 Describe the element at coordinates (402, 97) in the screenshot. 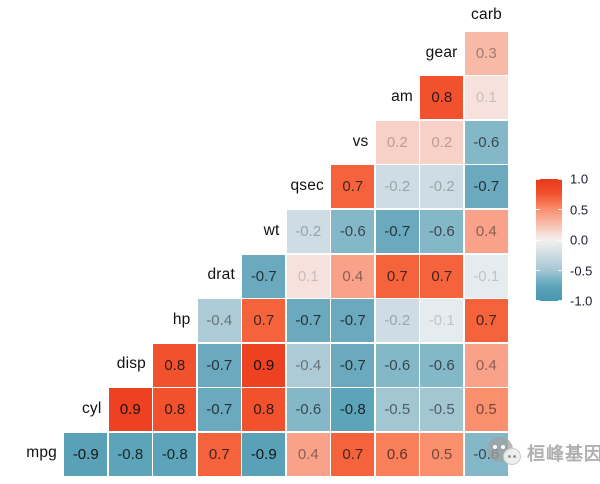

I see `variable-label-am: am` at that location.